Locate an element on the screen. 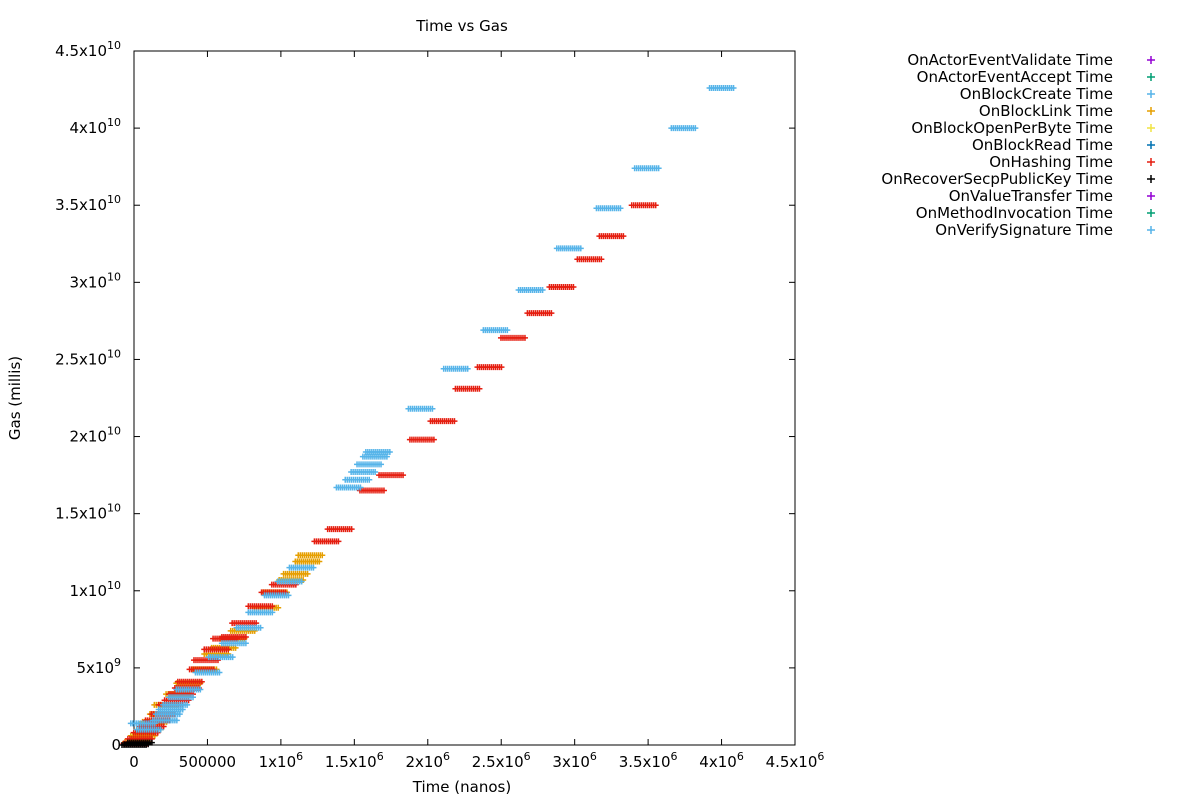 This screenshot has width=1200, height=800. legend-label: OnHashing Time is located at coordinates (1051, 162).